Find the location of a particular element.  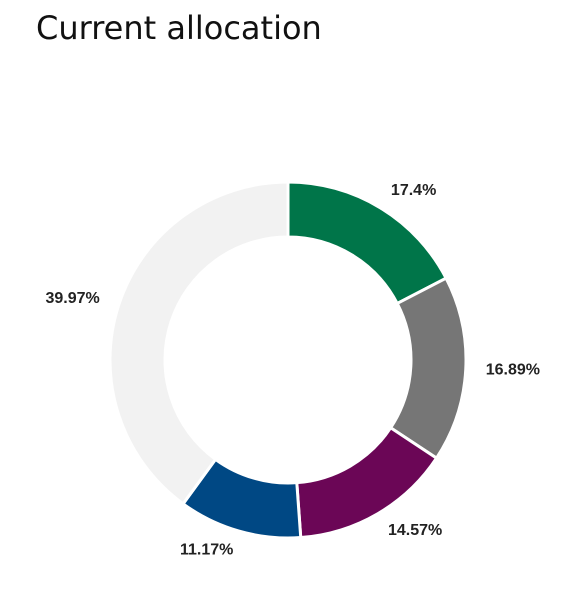

slice-value-label-4: 11.17% is located at coordinates (206, 550).